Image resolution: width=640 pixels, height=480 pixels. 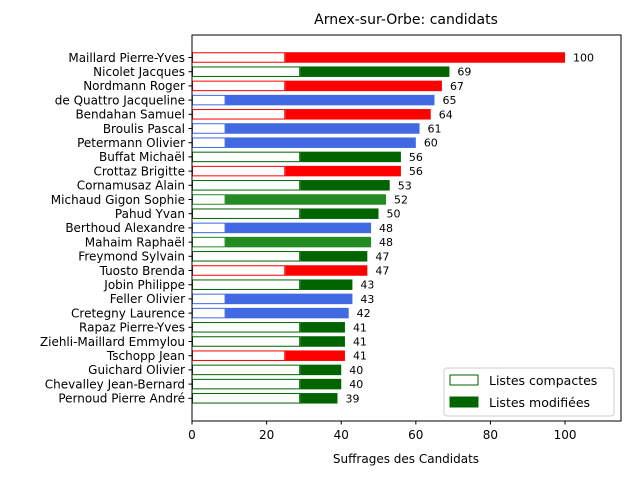 I want to click on y-tick-label: Rapaz Pierre-Yves, so click(x=132, y=328).